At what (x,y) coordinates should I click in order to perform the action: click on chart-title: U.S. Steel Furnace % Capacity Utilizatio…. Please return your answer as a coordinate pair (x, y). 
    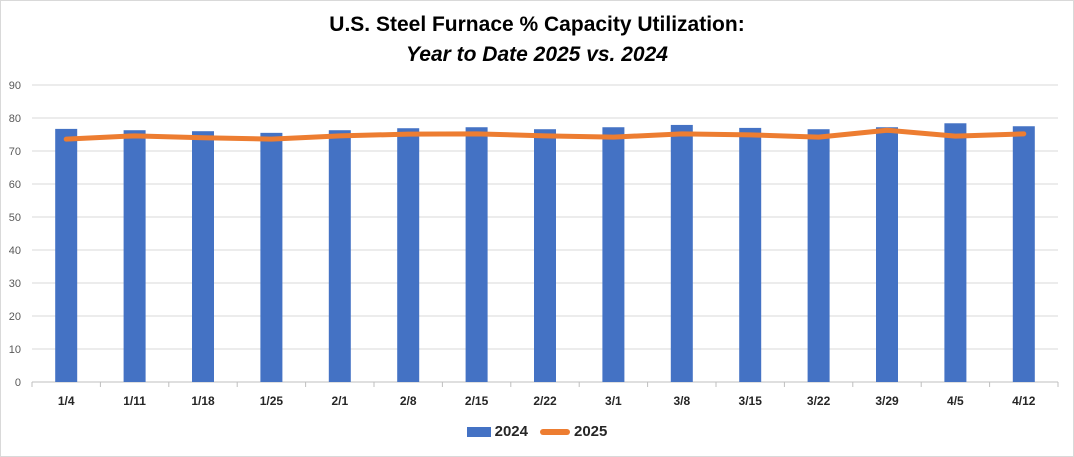
    Looking at the image, I should click on (537, 40).